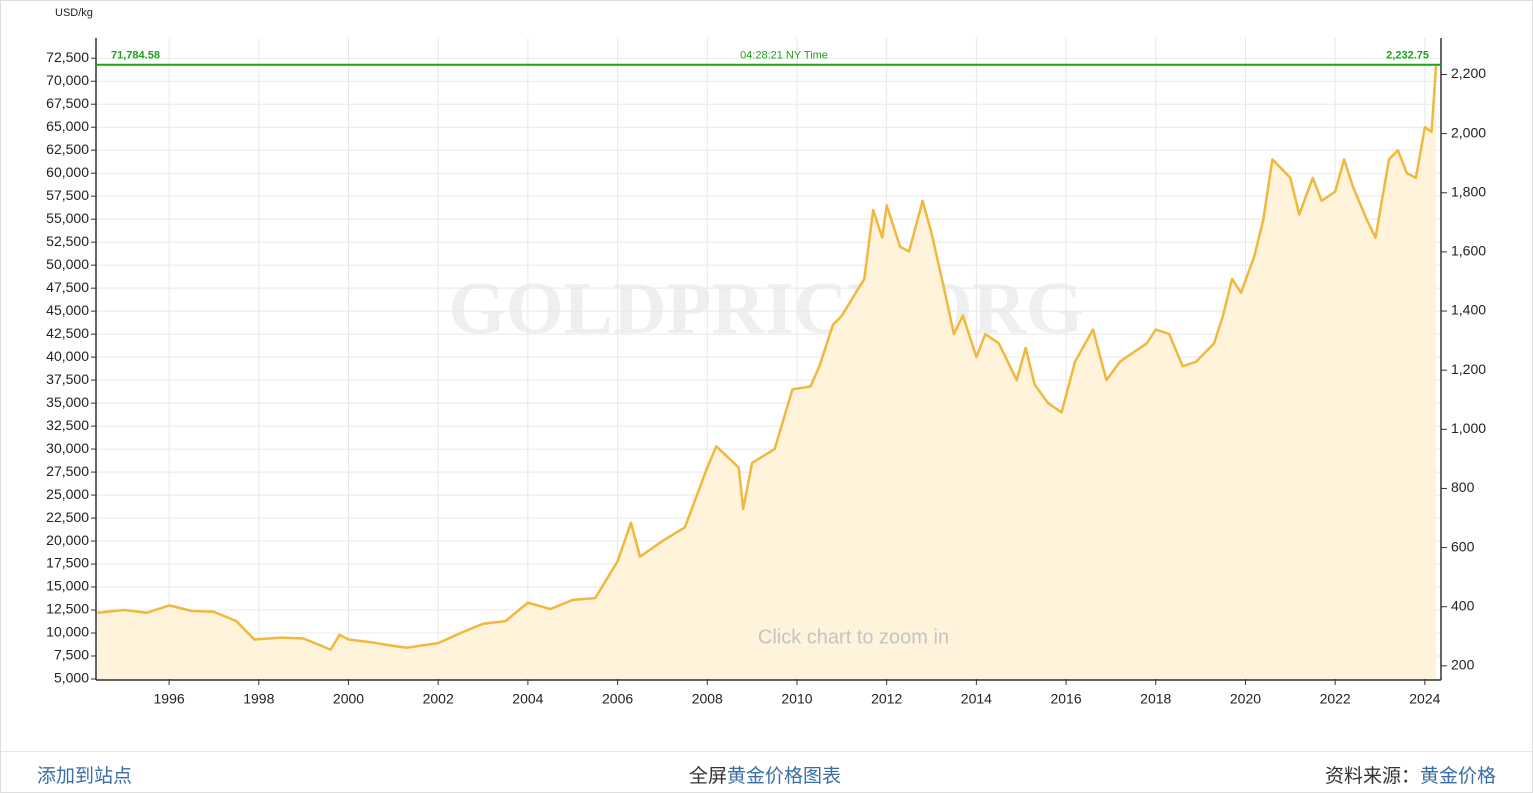 The image size is (1533, 793). What do you see at coordinates (67, 264) in the screenshot?
I see `y-tick-label: 50,000` at bounding box center [67, 264].